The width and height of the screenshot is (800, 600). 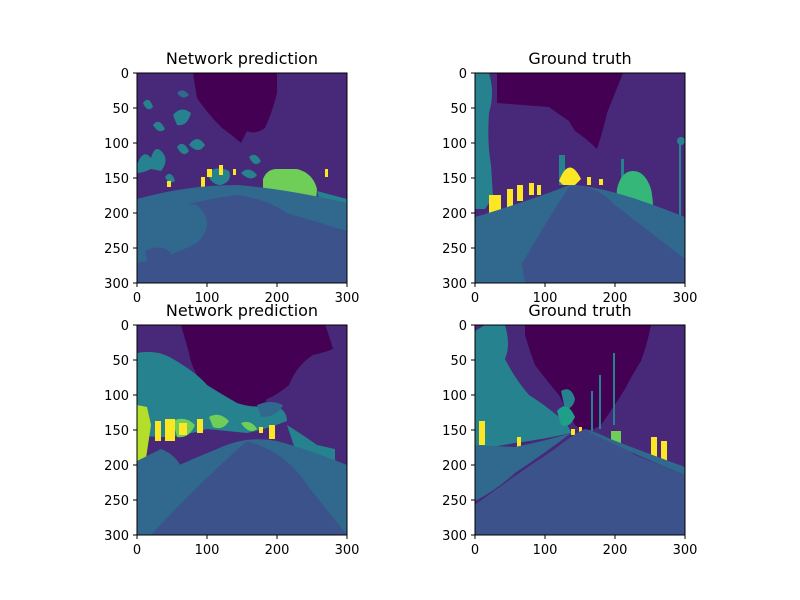 I want to click on x-ticks-1: 0 100 200 300, so click(x=246, y=294).